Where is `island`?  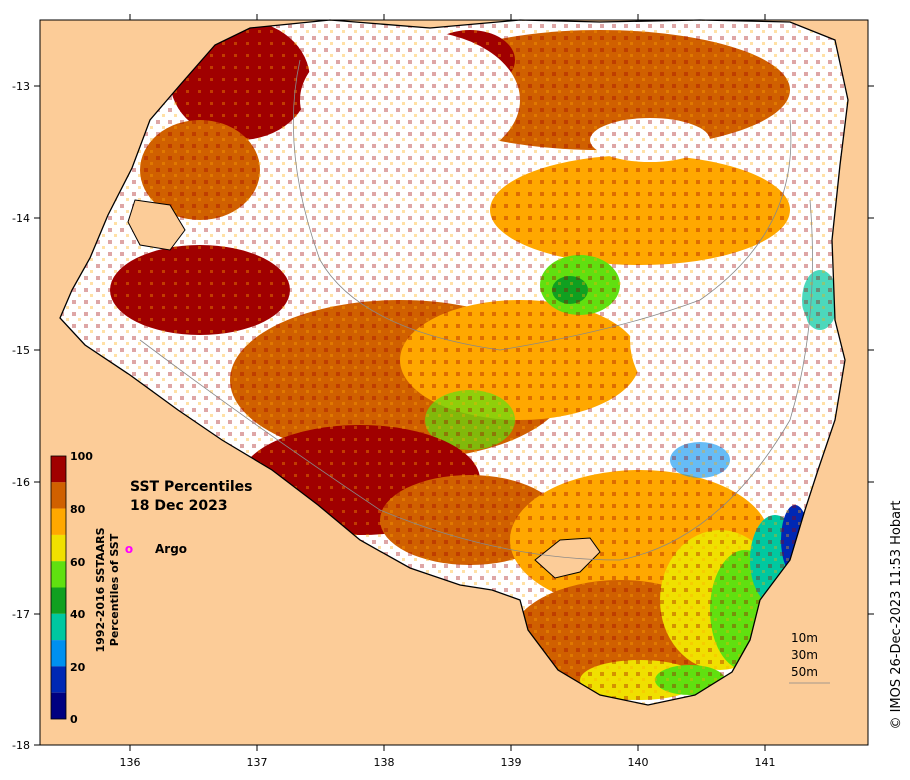 island is located at coordinates (156, 225).